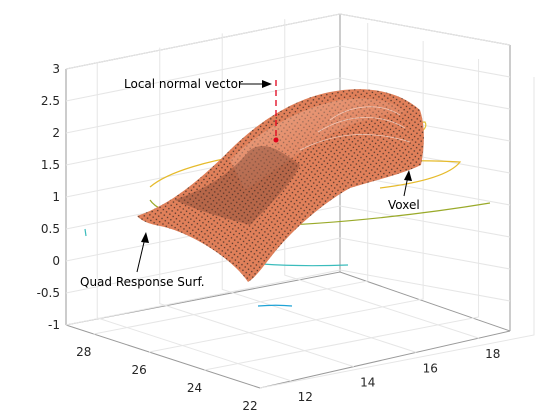 The height and width of the screenshot is (420, 560). I want to click on x-tick-label: 12, so click(305, 397).